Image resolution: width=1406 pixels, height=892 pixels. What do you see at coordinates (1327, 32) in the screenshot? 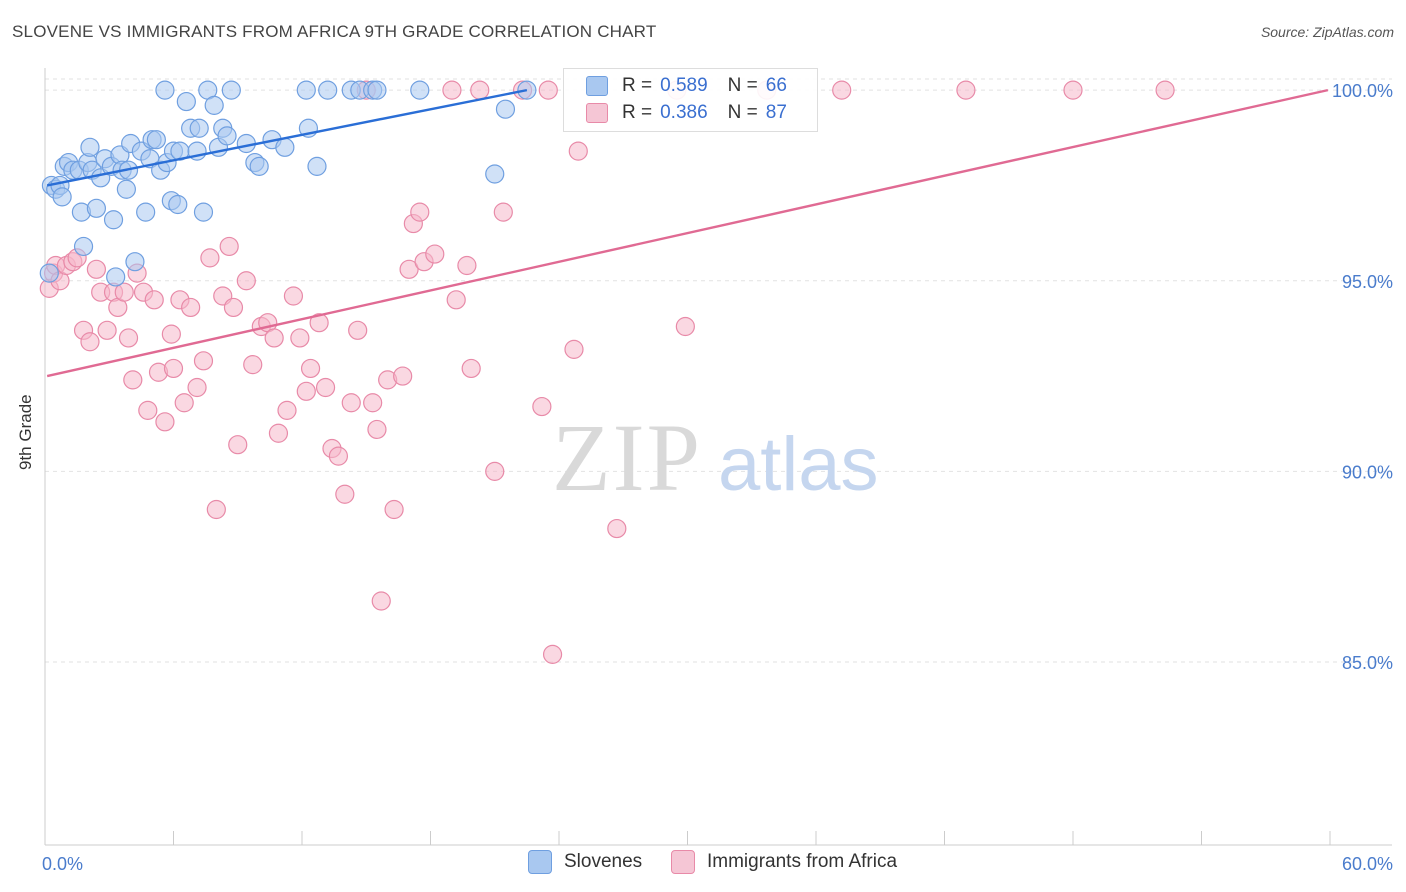
I see `source-label: Source: ZipAtlas.com` at bounding box center [1327, 32].